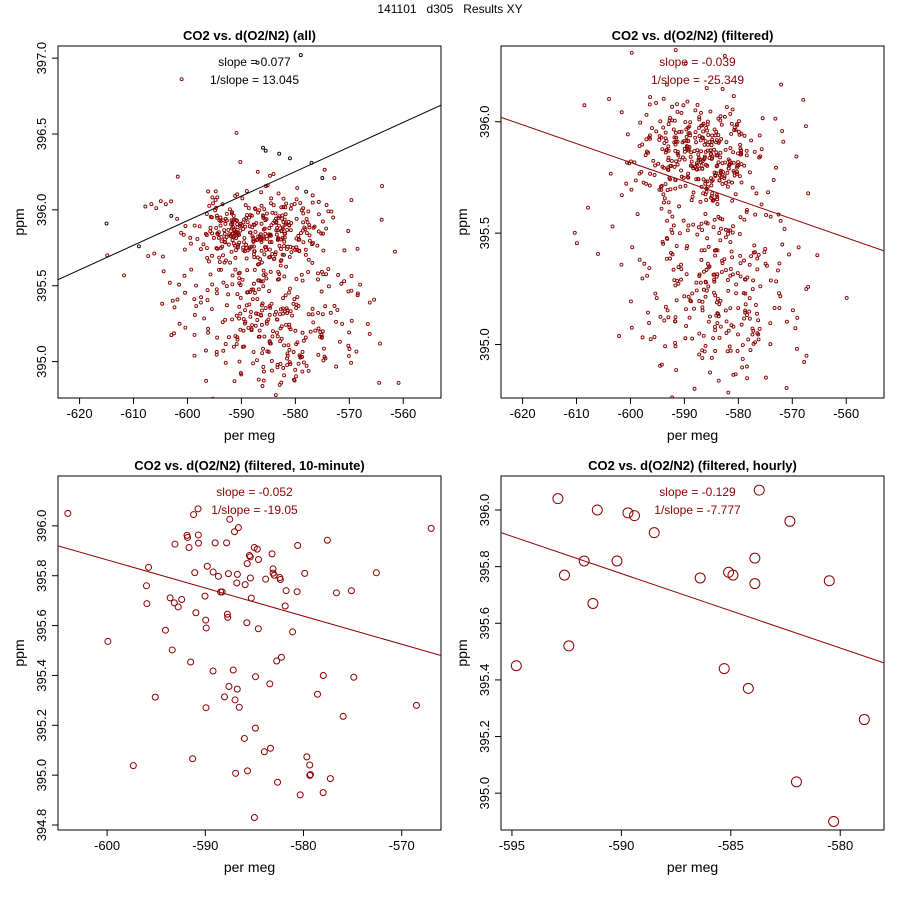  Describe the element at coordinates (697, 492) in the screenshot. I see `slope-annotation: slope = -0.129` at that location.